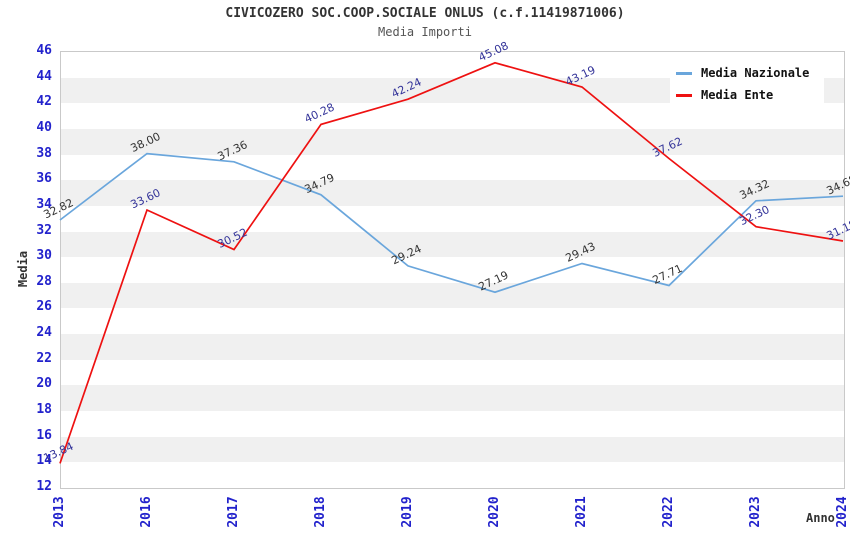 Image resolution: width=850 pixels, height=550 pixels. I want to click on chart-subtitle: Media Importi, so click(425, 32).